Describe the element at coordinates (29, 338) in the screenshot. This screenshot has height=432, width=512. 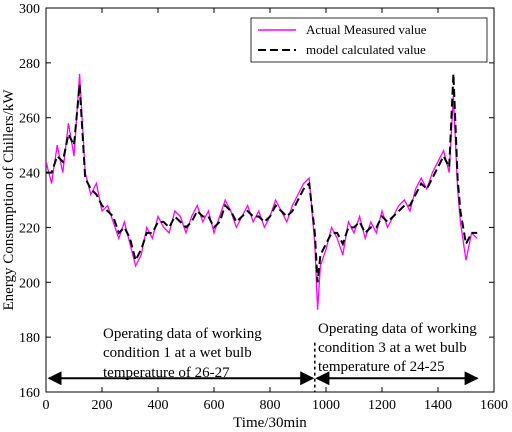
I see `y-tick-label: 180` at that location.